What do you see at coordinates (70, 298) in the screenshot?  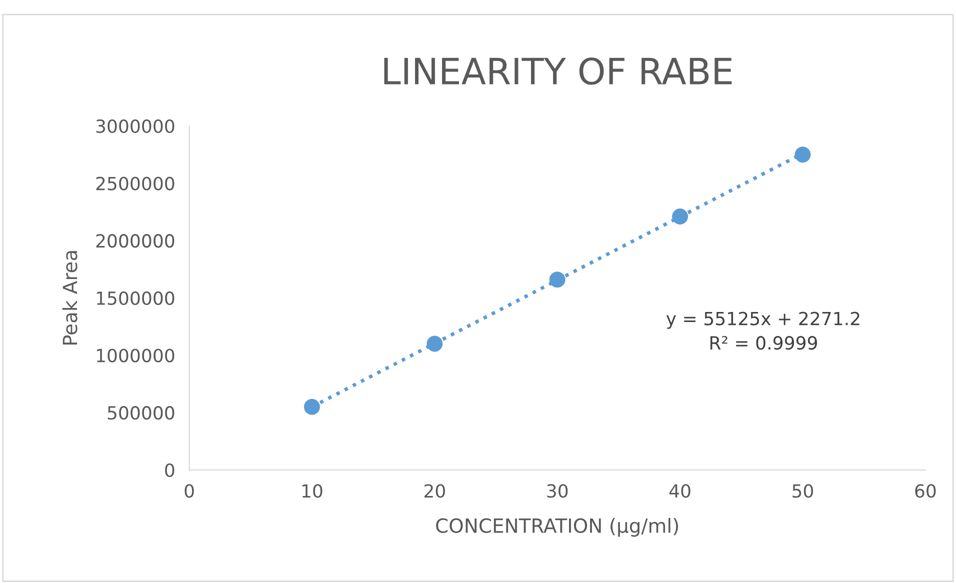 I see `y-axis-title: Peak Area` at bounding box center [70, 298].